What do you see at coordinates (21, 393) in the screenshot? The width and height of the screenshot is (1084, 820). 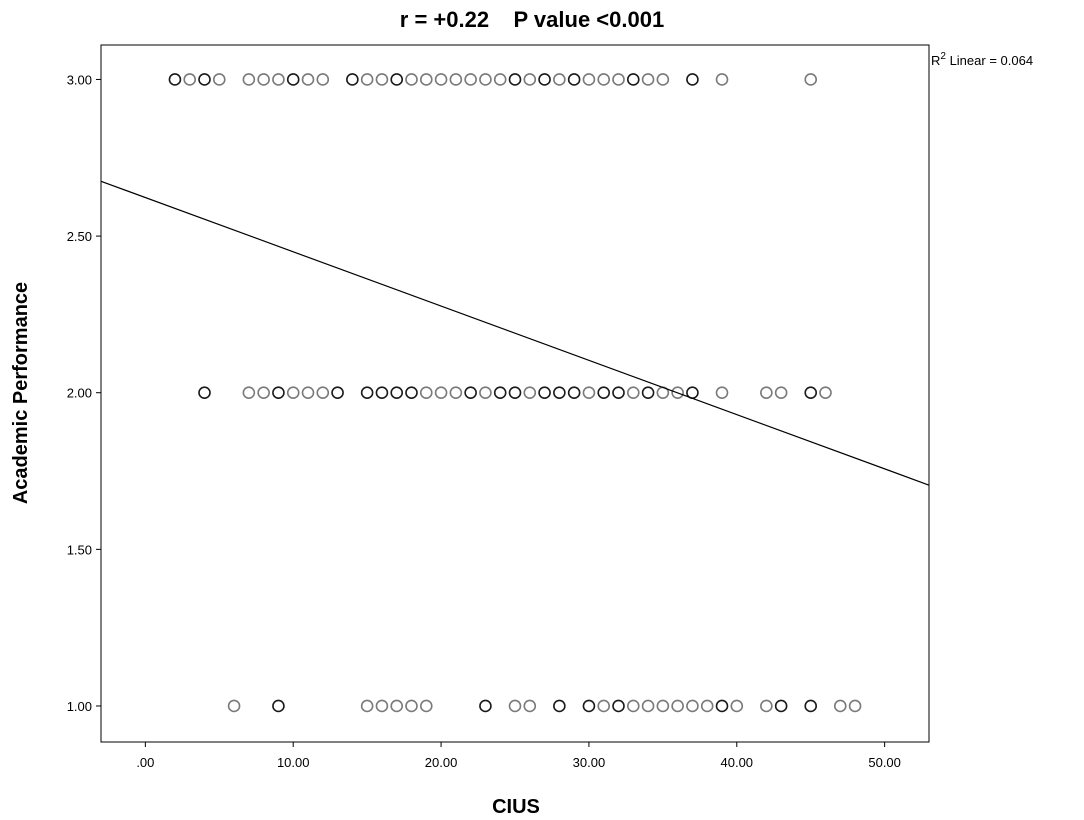 I see `y-axis-title: Academic Performance` at bounding box center [21, 393].